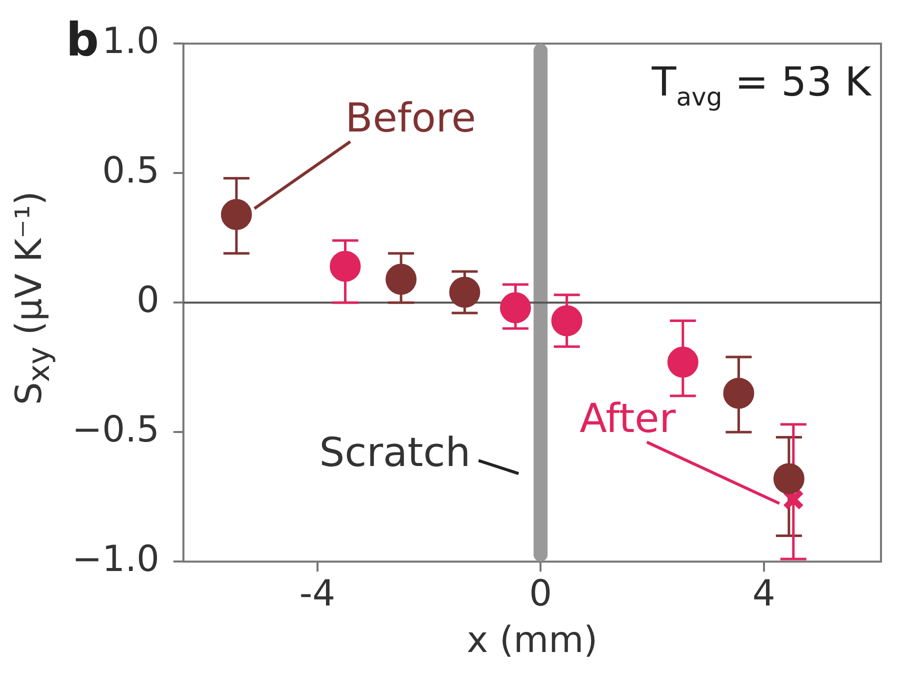 This screenshot has height=685, width=909. I want to click on x-tick-label: 4, so click(764, 594).